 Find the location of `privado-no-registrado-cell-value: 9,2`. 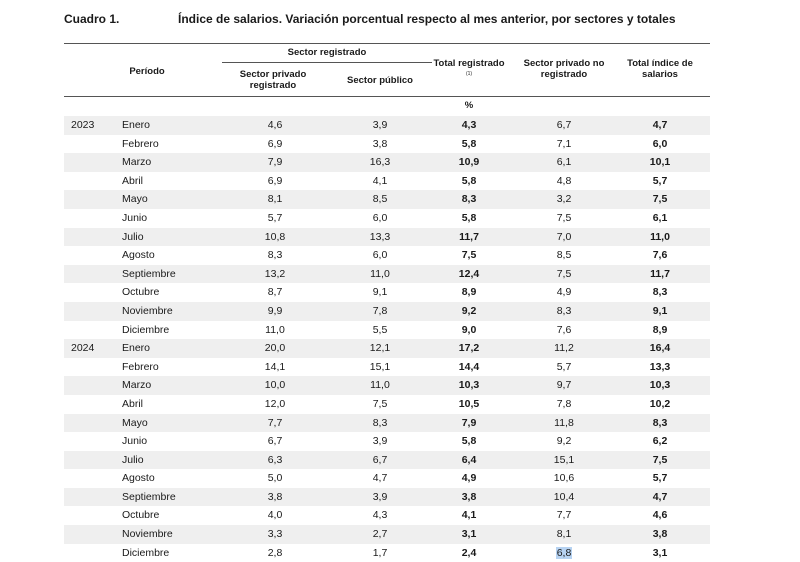

privado-no-registrado-cell-value: 9,2 is located at coordinates (564, 441).